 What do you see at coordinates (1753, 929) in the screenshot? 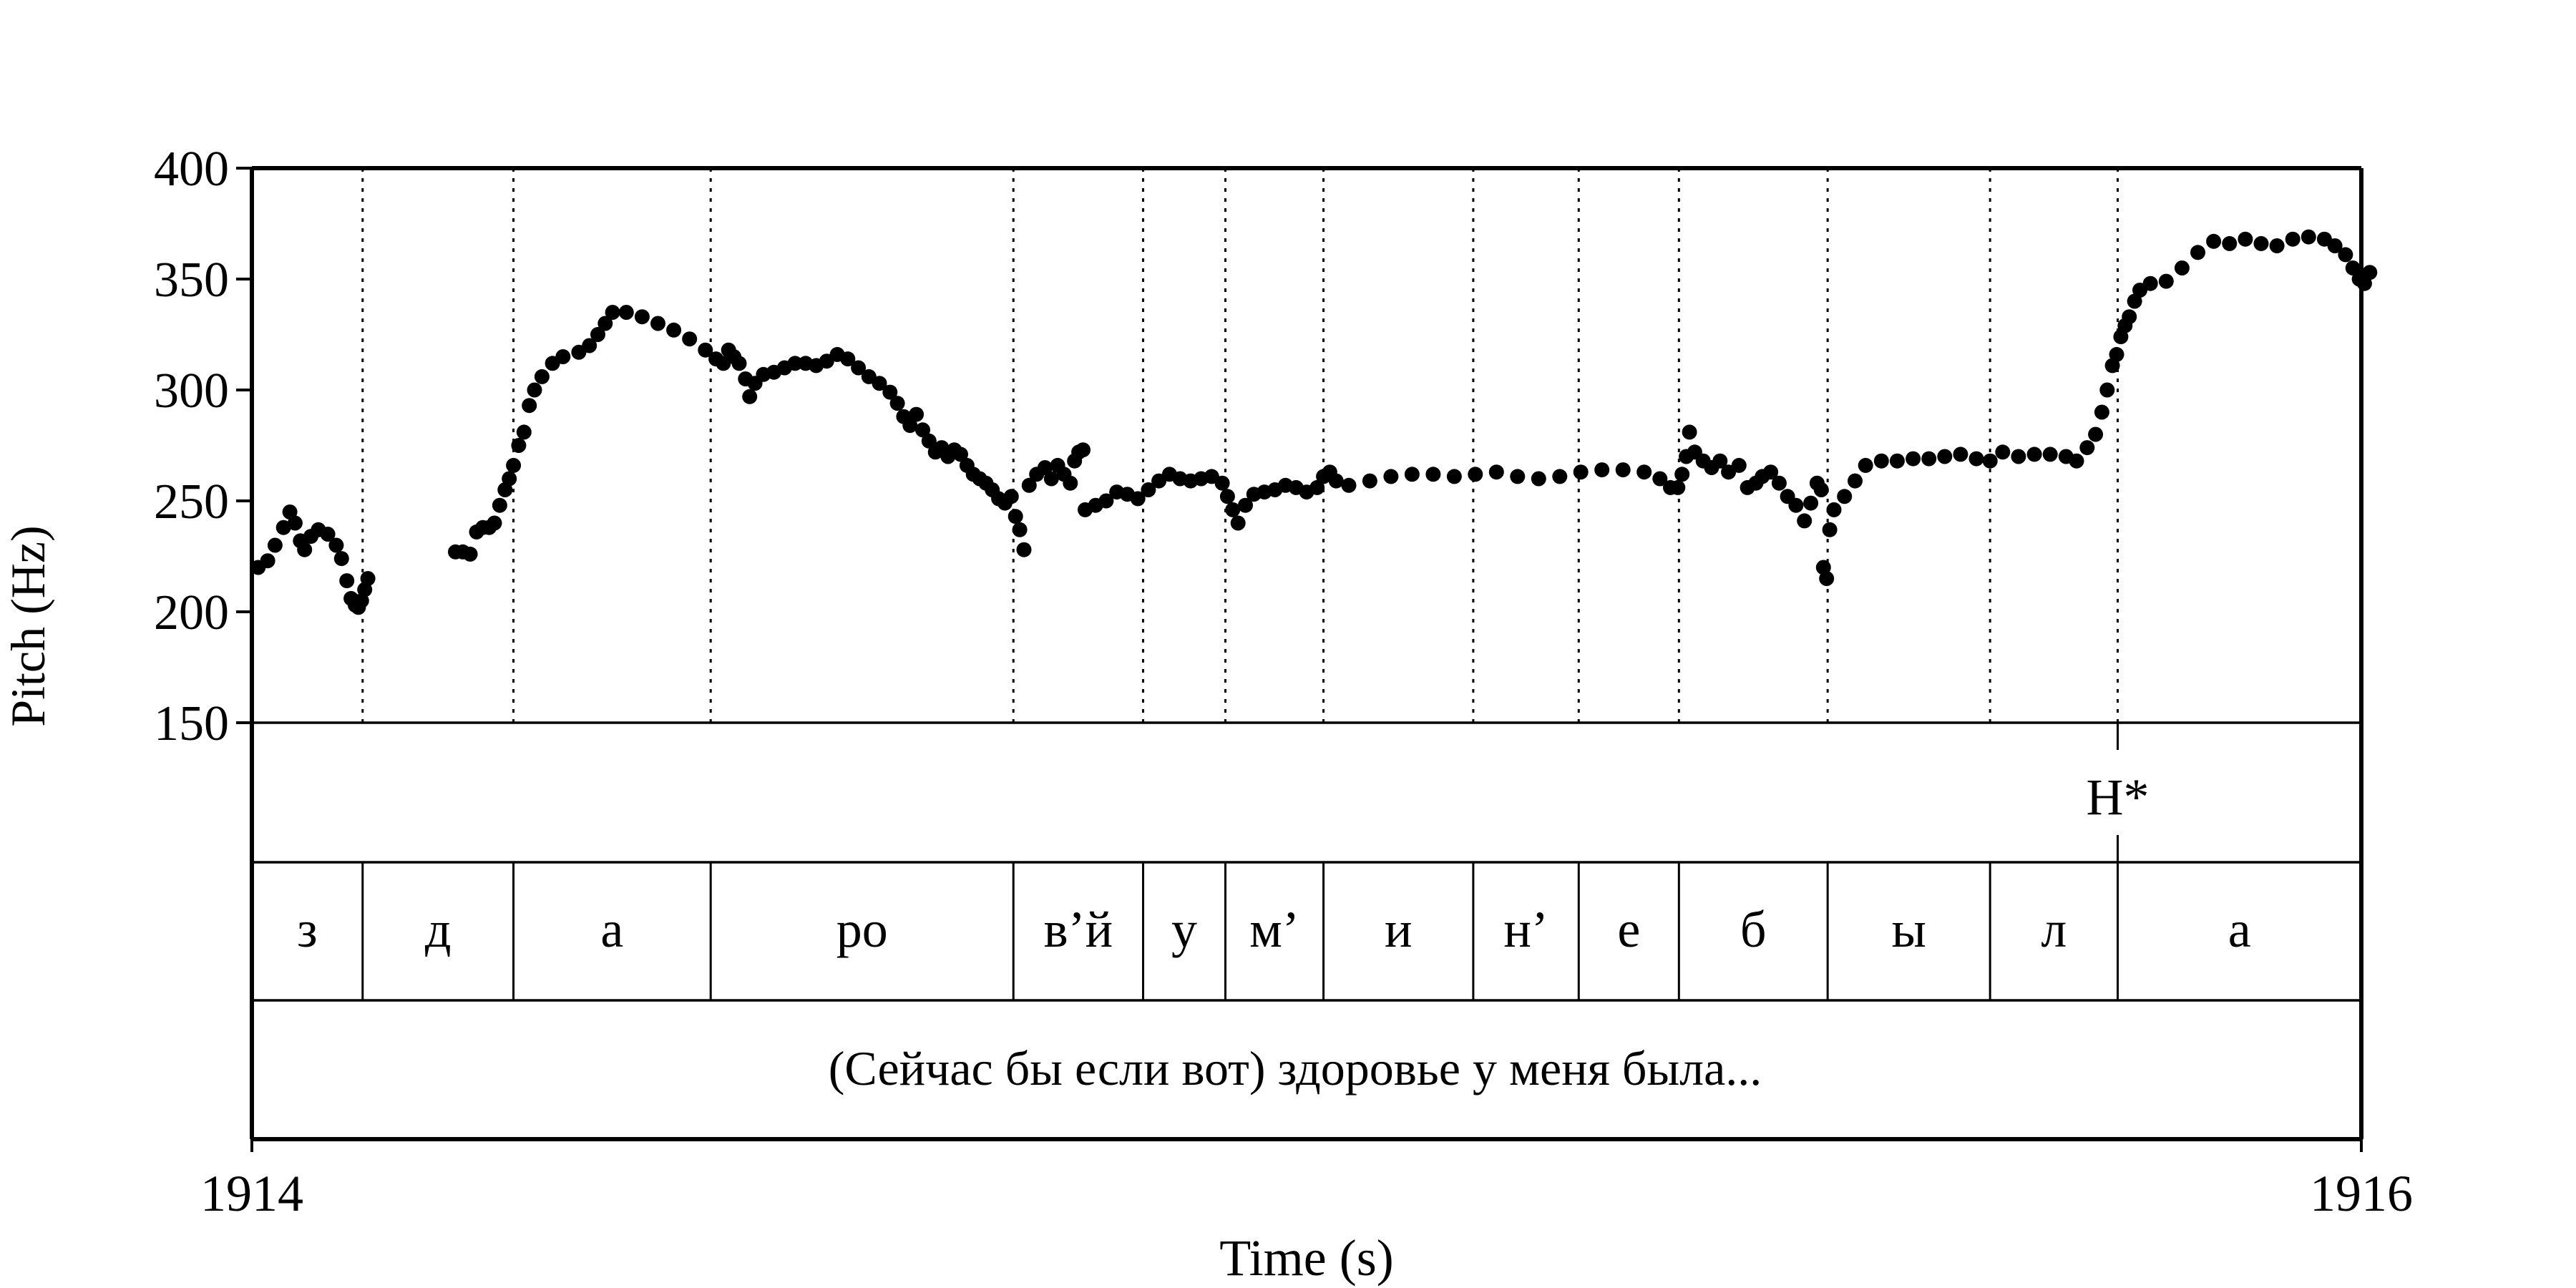
I see `segment-label: б` at bounding box center [1753, 929].